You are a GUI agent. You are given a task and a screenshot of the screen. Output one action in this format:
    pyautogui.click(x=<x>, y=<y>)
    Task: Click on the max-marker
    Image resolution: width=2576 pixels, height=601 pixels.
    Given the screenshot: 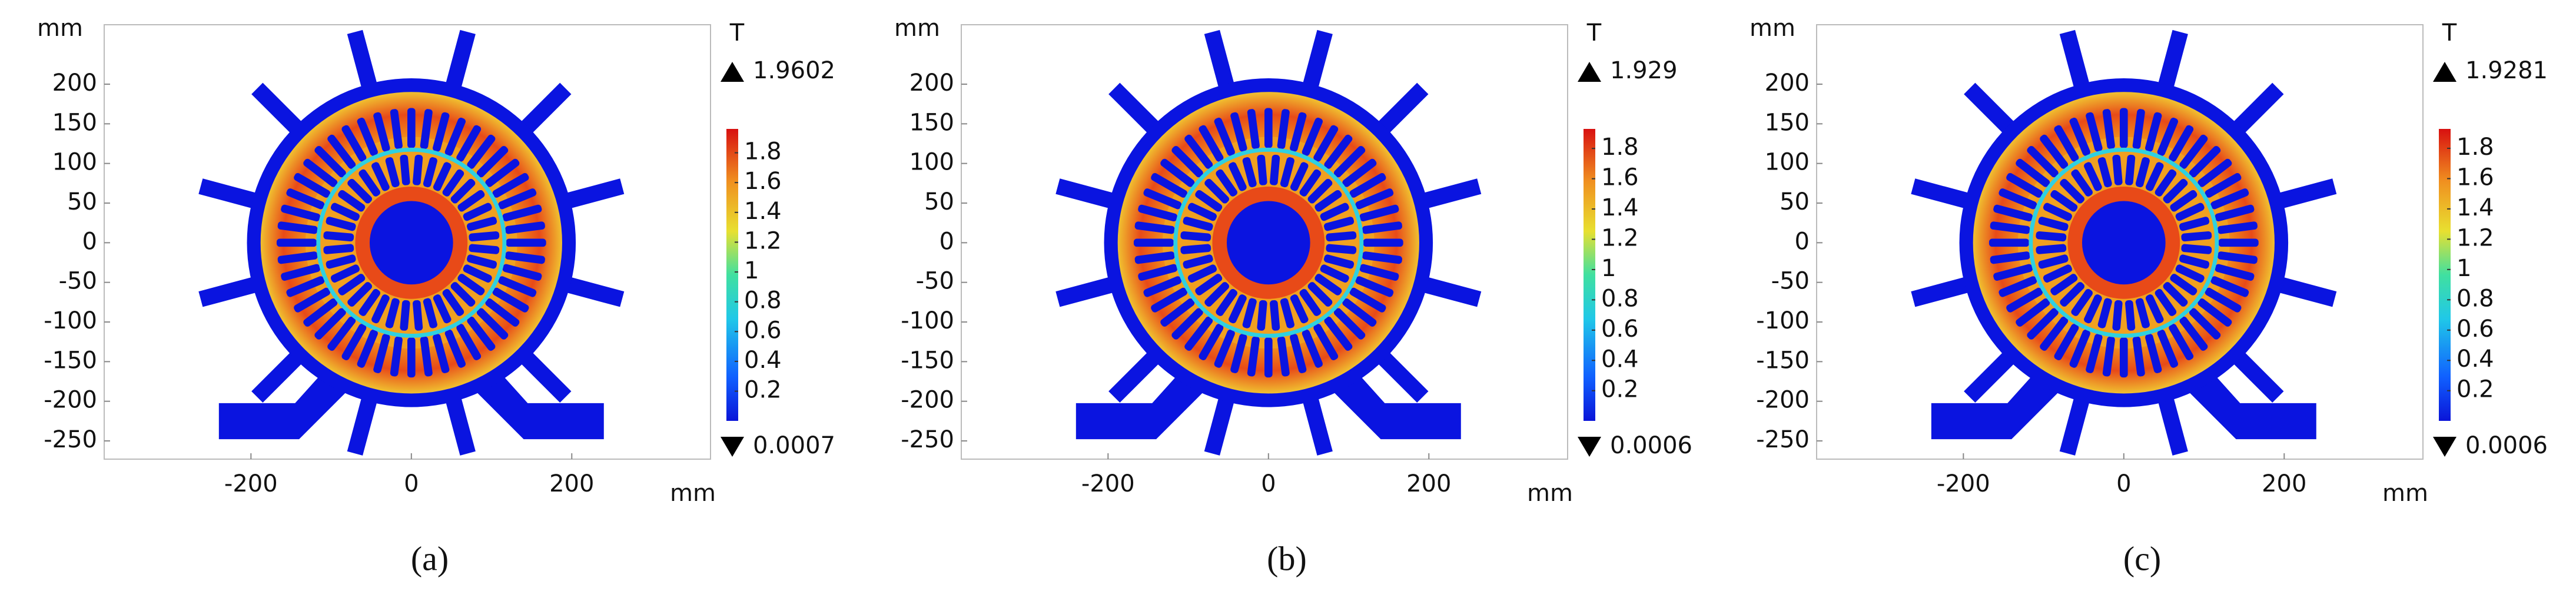 What is the action you would take?
    pyautogui.click(x=732, y=72)
    